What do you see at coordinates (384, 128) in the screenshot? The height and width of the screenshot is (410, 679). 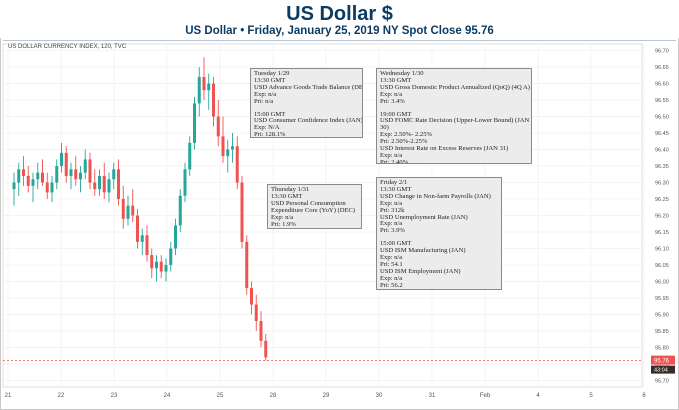 I see `event-line: 30)` at bounding box center [384, 128].